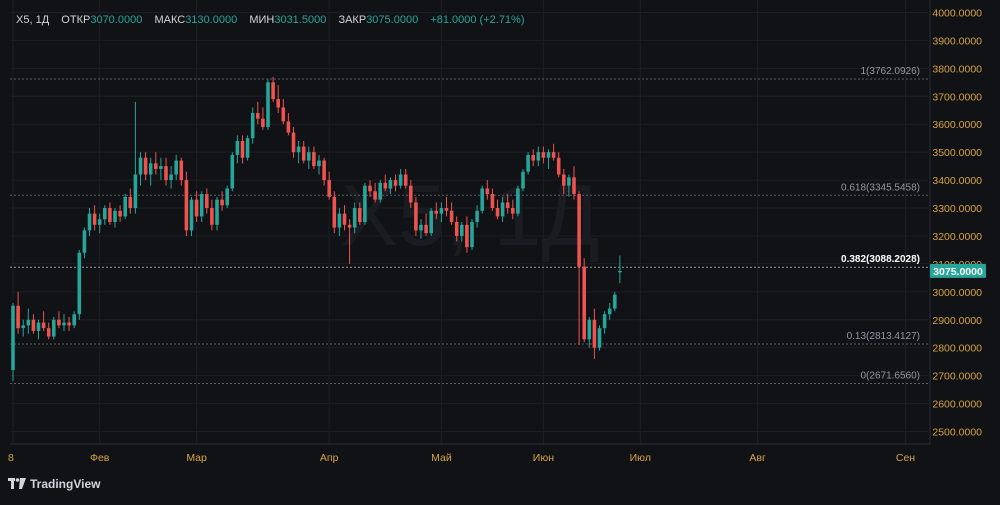 The height and width of the screenshot is (505, 1000). What do you see at coordinates (42, 20) in the screenshot?
I see `legend-interval: 1Д` at bounding box center [42, 20].